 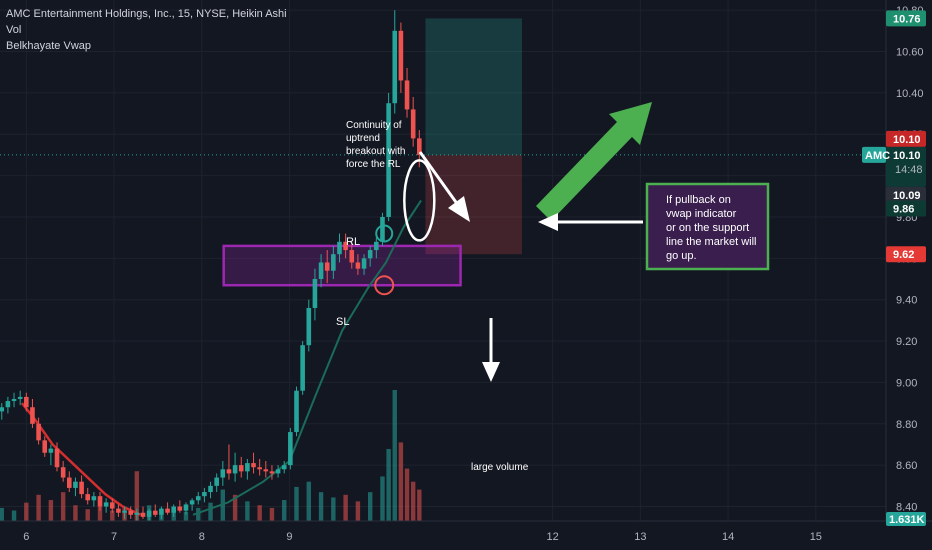 What do you see at coordinates (907, 196) in the screenshot?
I see `price-tag-bid: 10.09` at bounding box center [907, 196].